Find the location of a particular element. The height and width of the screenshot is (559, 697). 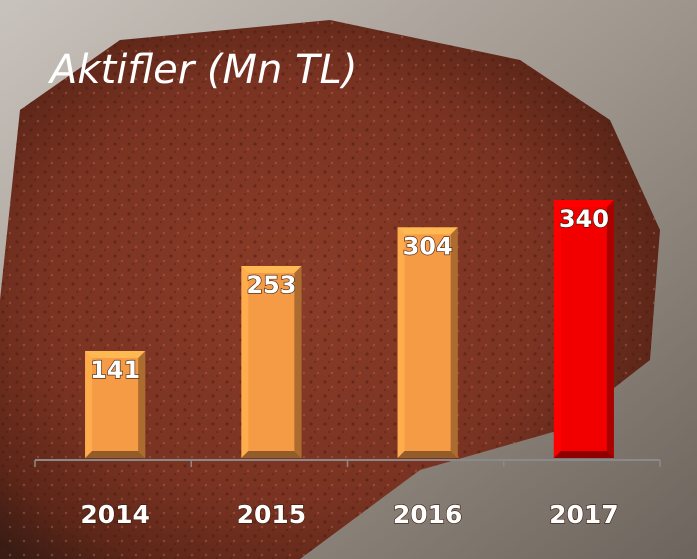

data-label: 304 is located at coordinates (428, 246).